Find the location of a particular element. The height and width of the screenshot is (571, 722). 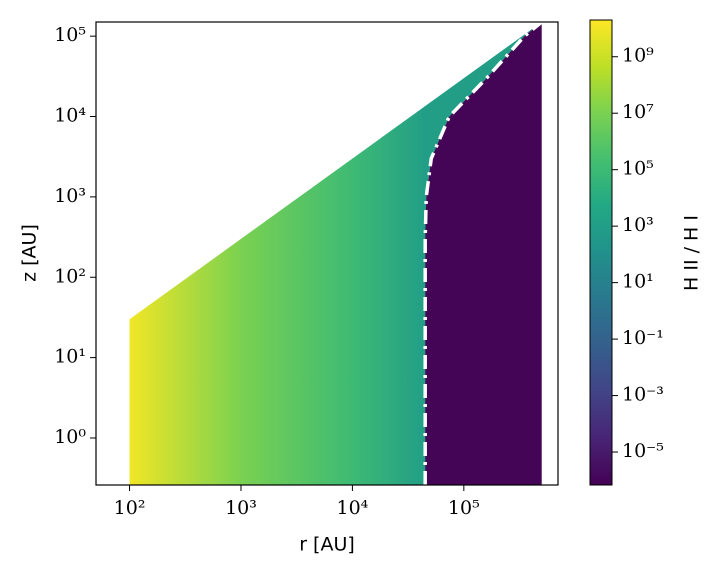

colorbar is located at coordinates (601, 252).